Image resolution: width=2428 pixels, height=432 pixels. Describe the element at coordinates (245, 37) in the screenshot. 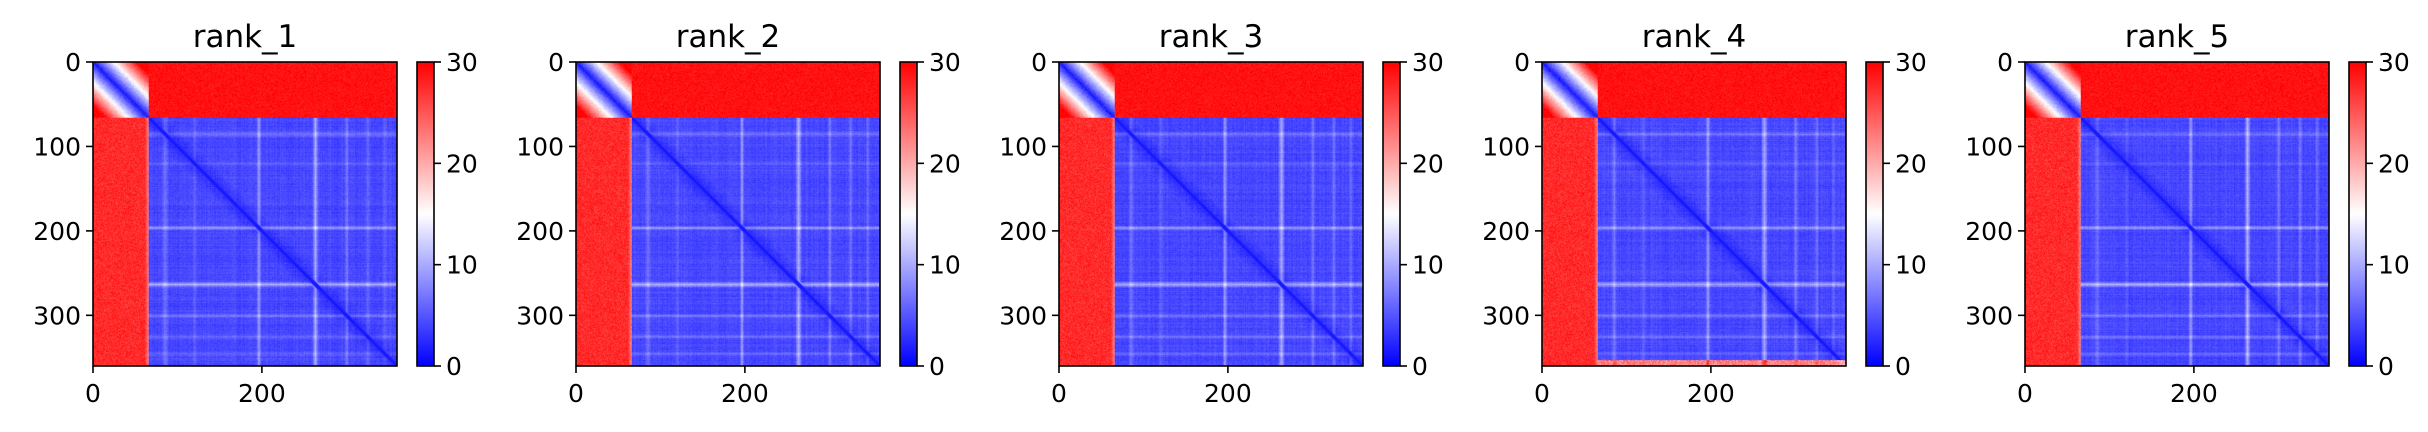

I see `panel-title: rank_1` at that location.